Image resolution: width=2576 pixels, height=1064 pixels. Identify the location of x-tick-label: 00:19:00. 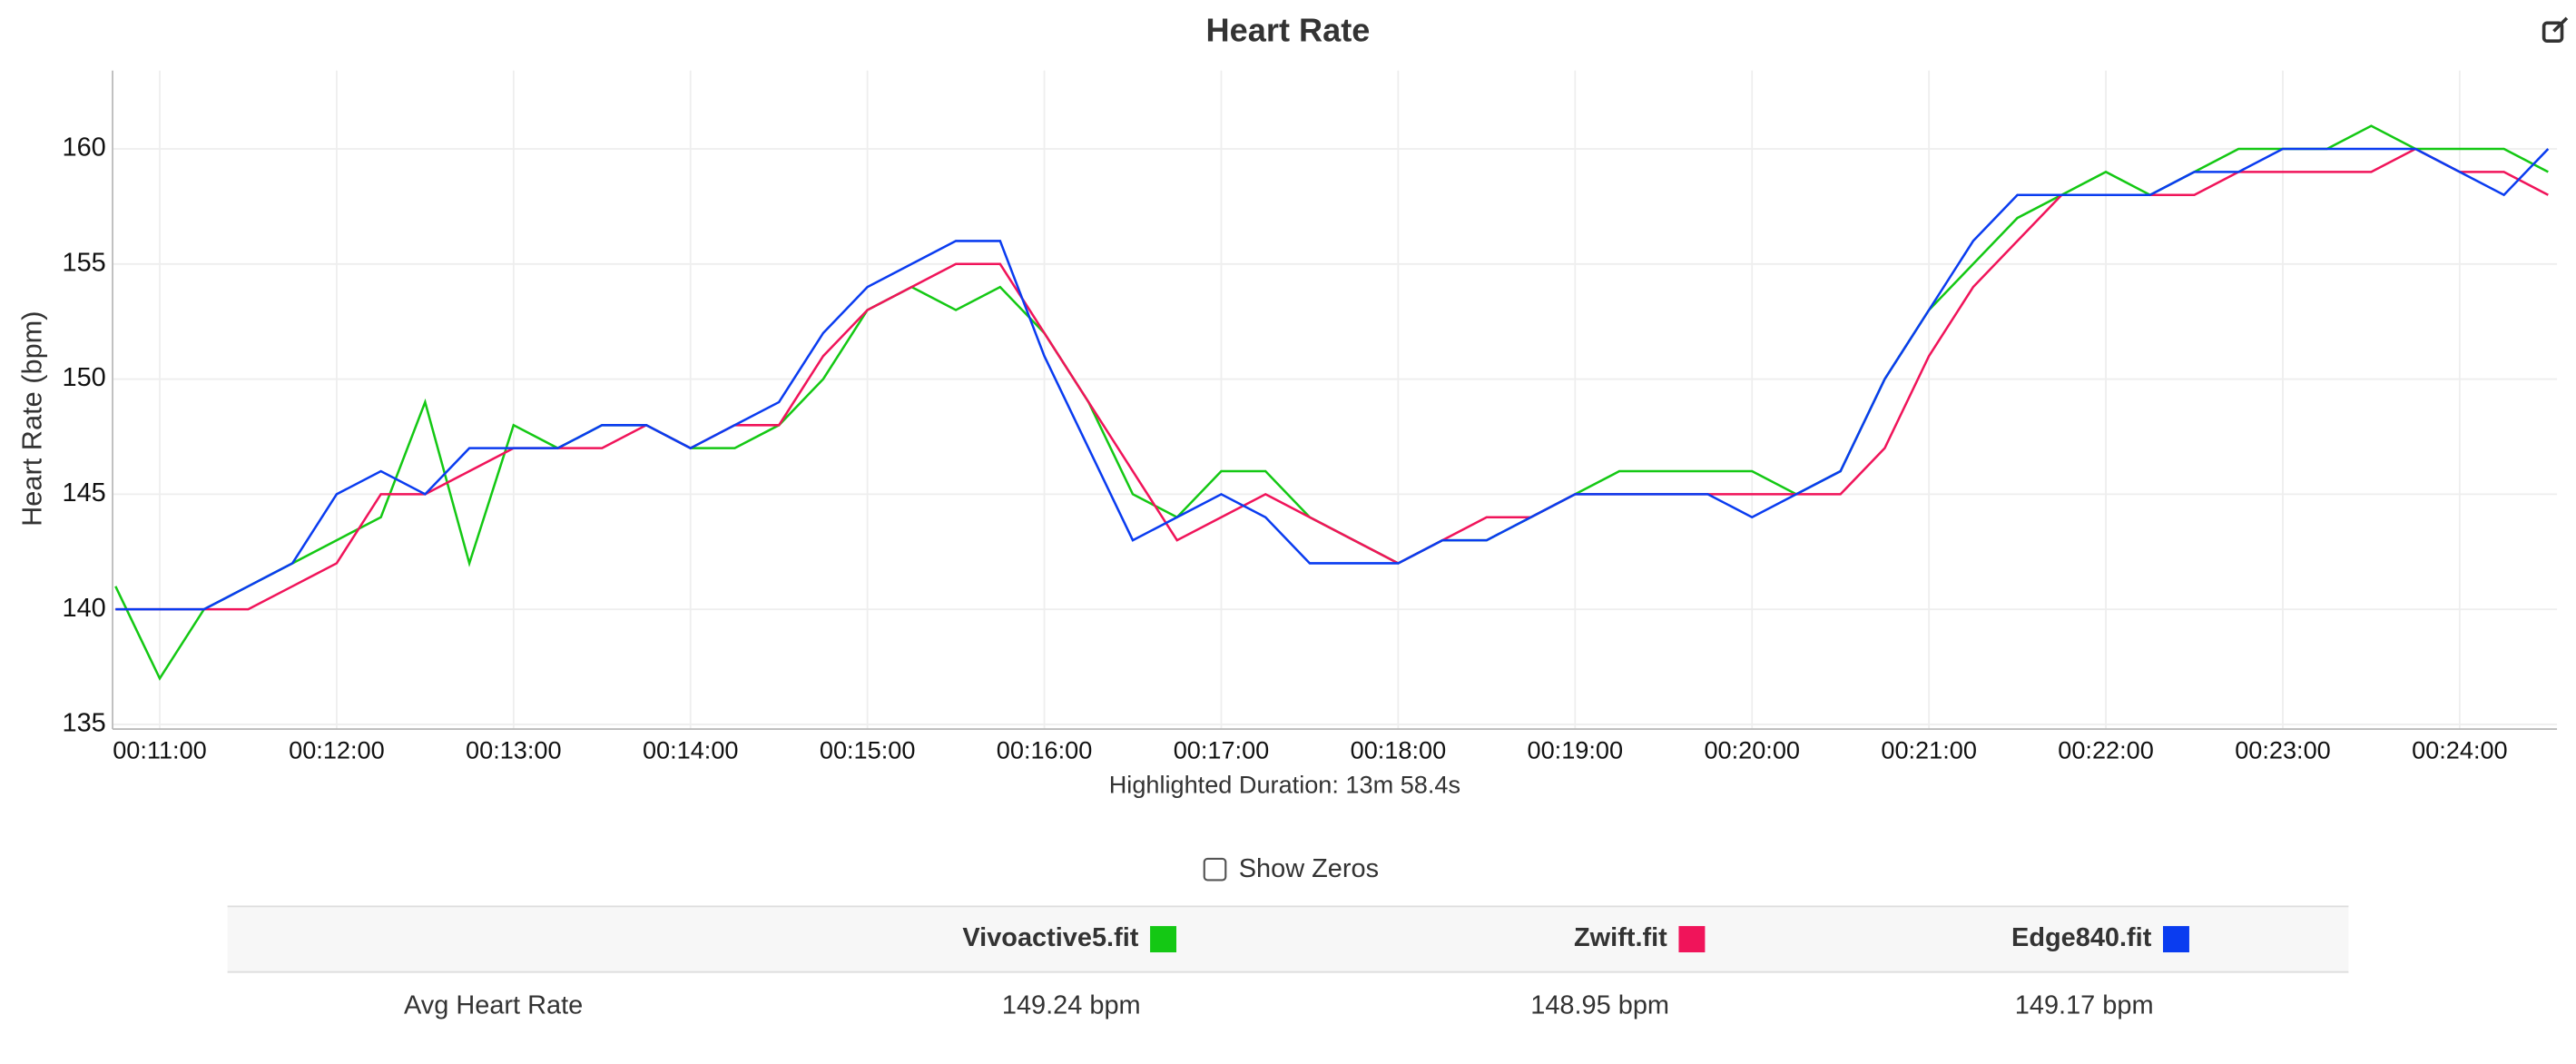
(1576, 750).